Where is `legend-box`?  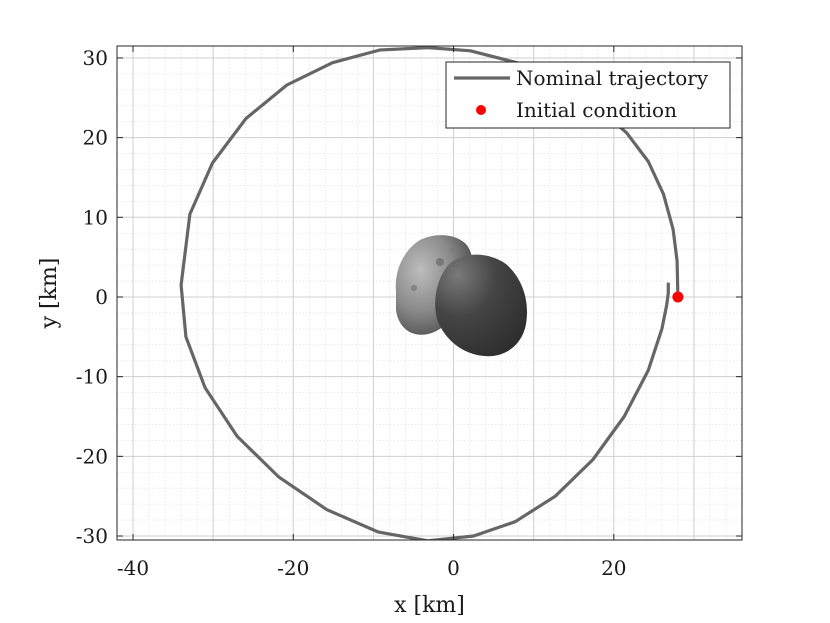 legend-box is located at coordinates (588, 95).